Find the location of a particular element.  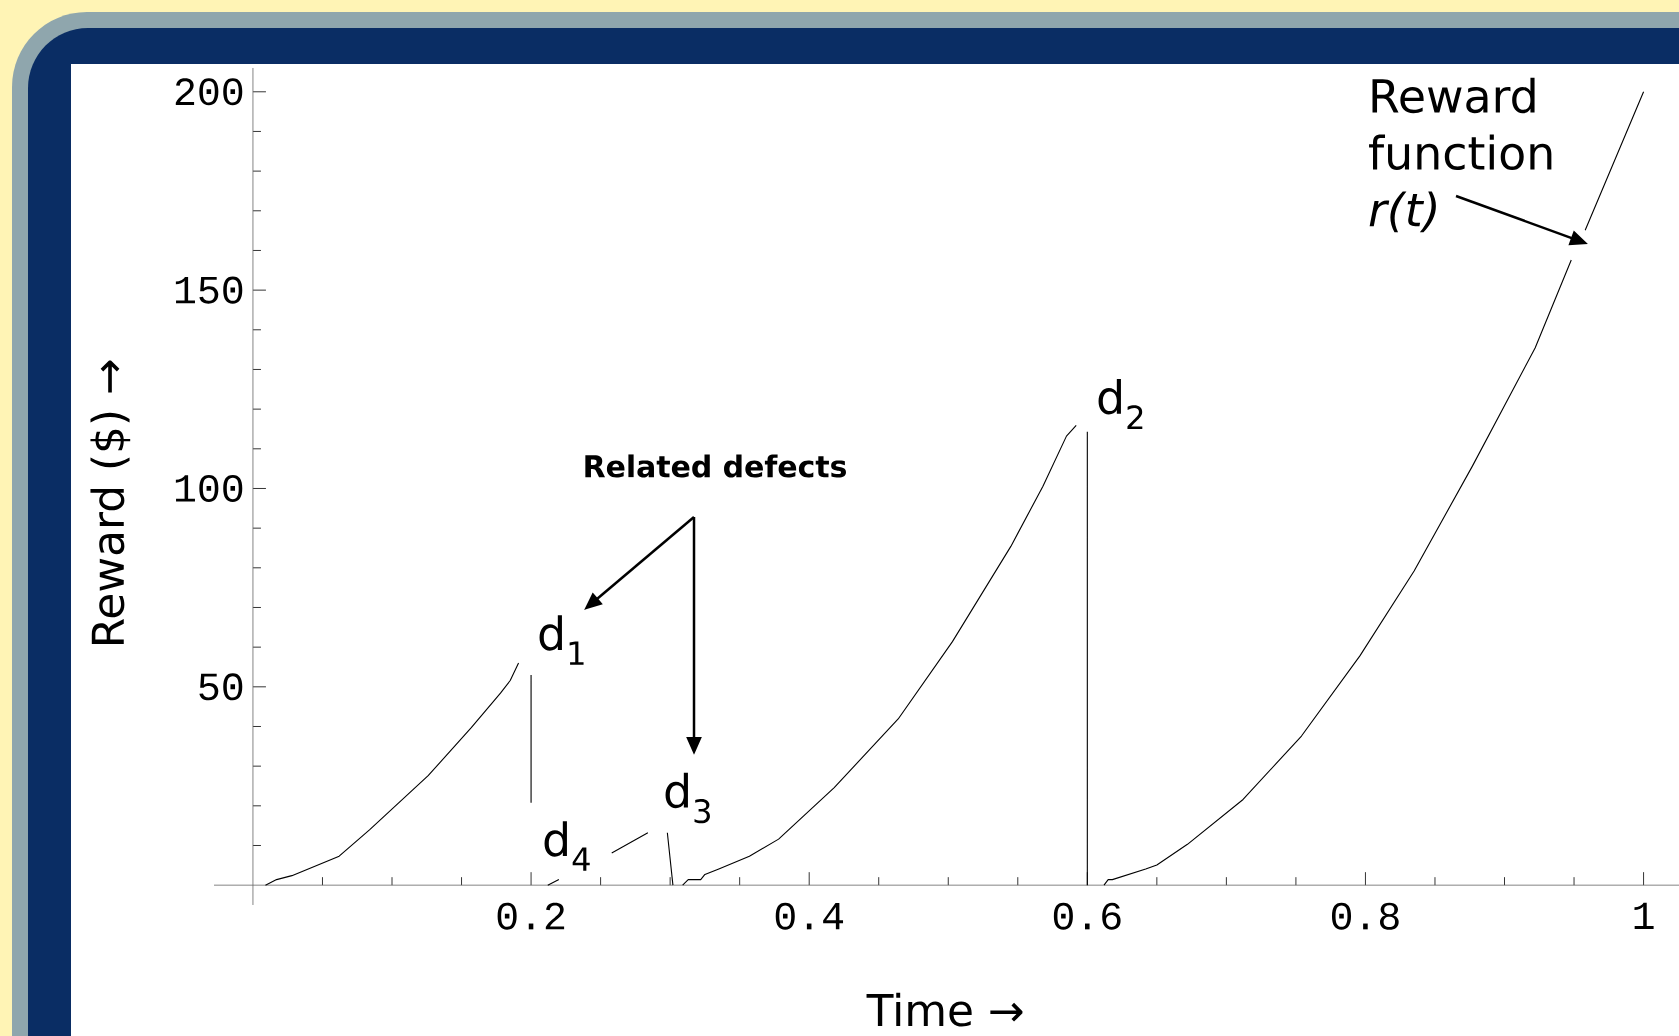

x-tick-label: 0.2 is located at coordinates (531, 916).